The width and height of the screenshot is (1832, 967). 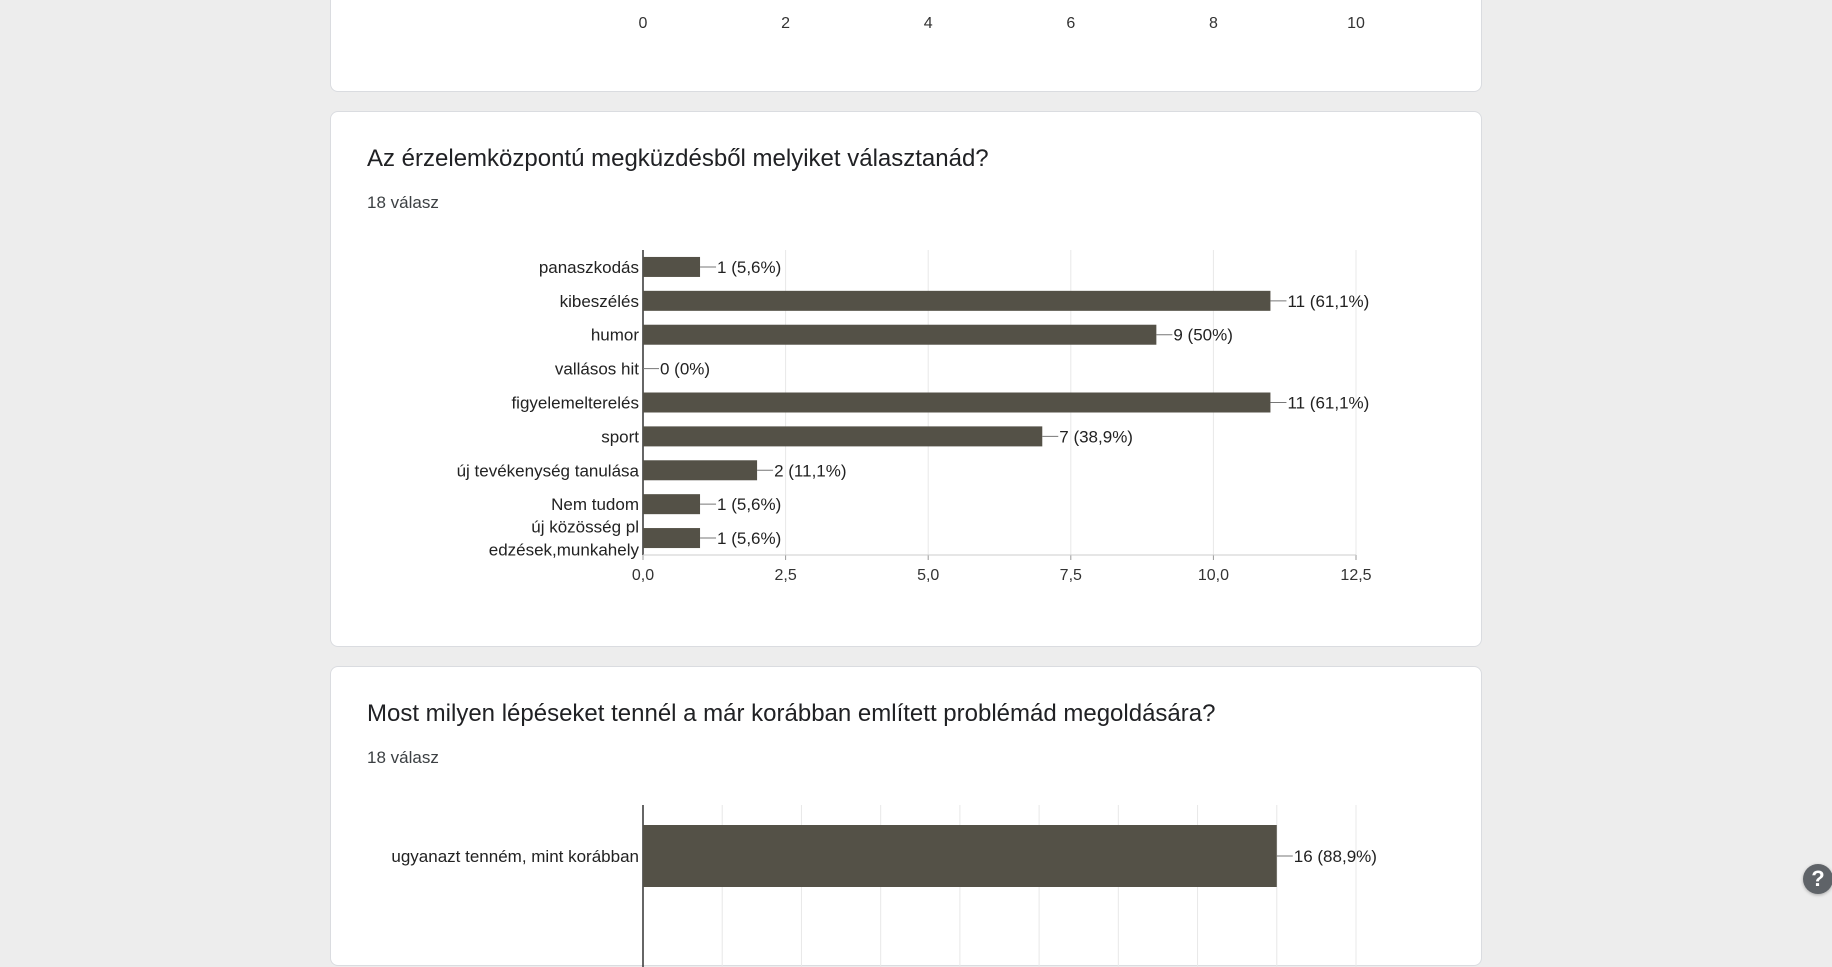 I want to click on category-label: humor, so click(x=615, y=335).